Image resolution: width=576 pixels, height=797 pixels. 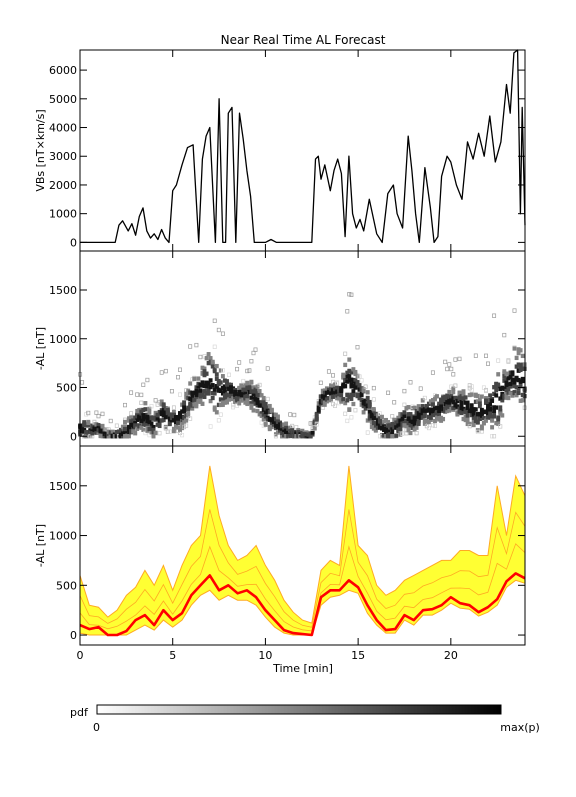 What do you see at coordinates (303, 40) in the screenshot?
I see `chart-title: Near Real Time AL Forecast` at bounding box center [303, 40].